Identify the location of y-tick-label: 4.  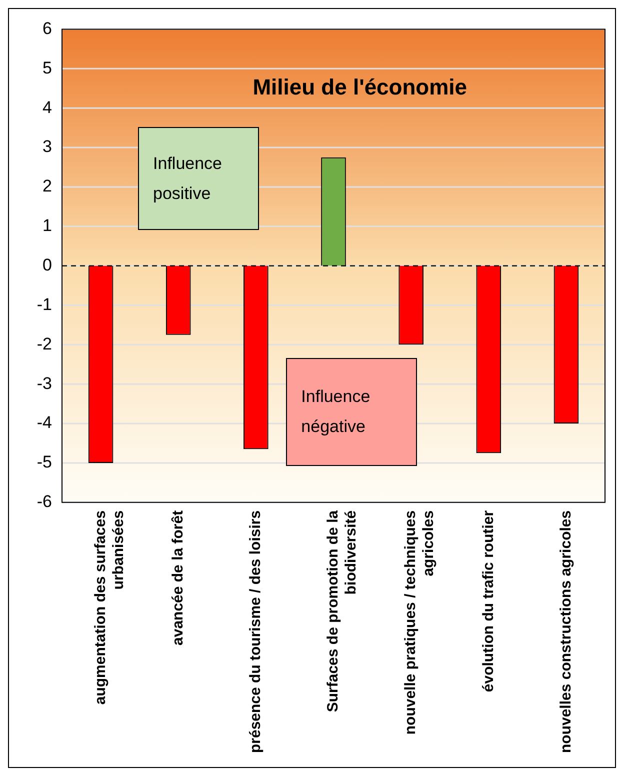
(47, 107).